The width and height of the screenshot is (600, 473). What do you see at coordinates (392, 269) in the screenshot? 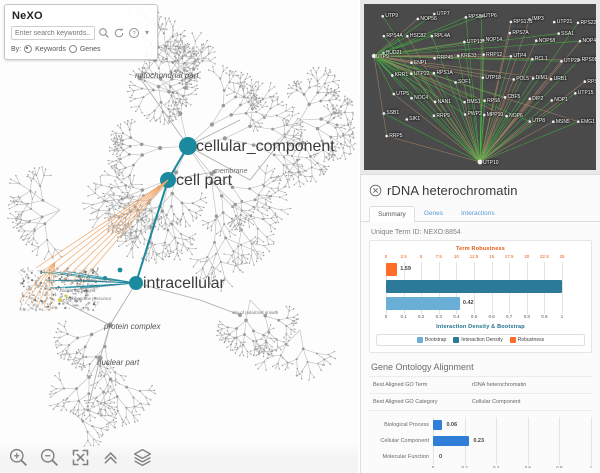
I see `bar-robustness` at bounding box center [392, 269].